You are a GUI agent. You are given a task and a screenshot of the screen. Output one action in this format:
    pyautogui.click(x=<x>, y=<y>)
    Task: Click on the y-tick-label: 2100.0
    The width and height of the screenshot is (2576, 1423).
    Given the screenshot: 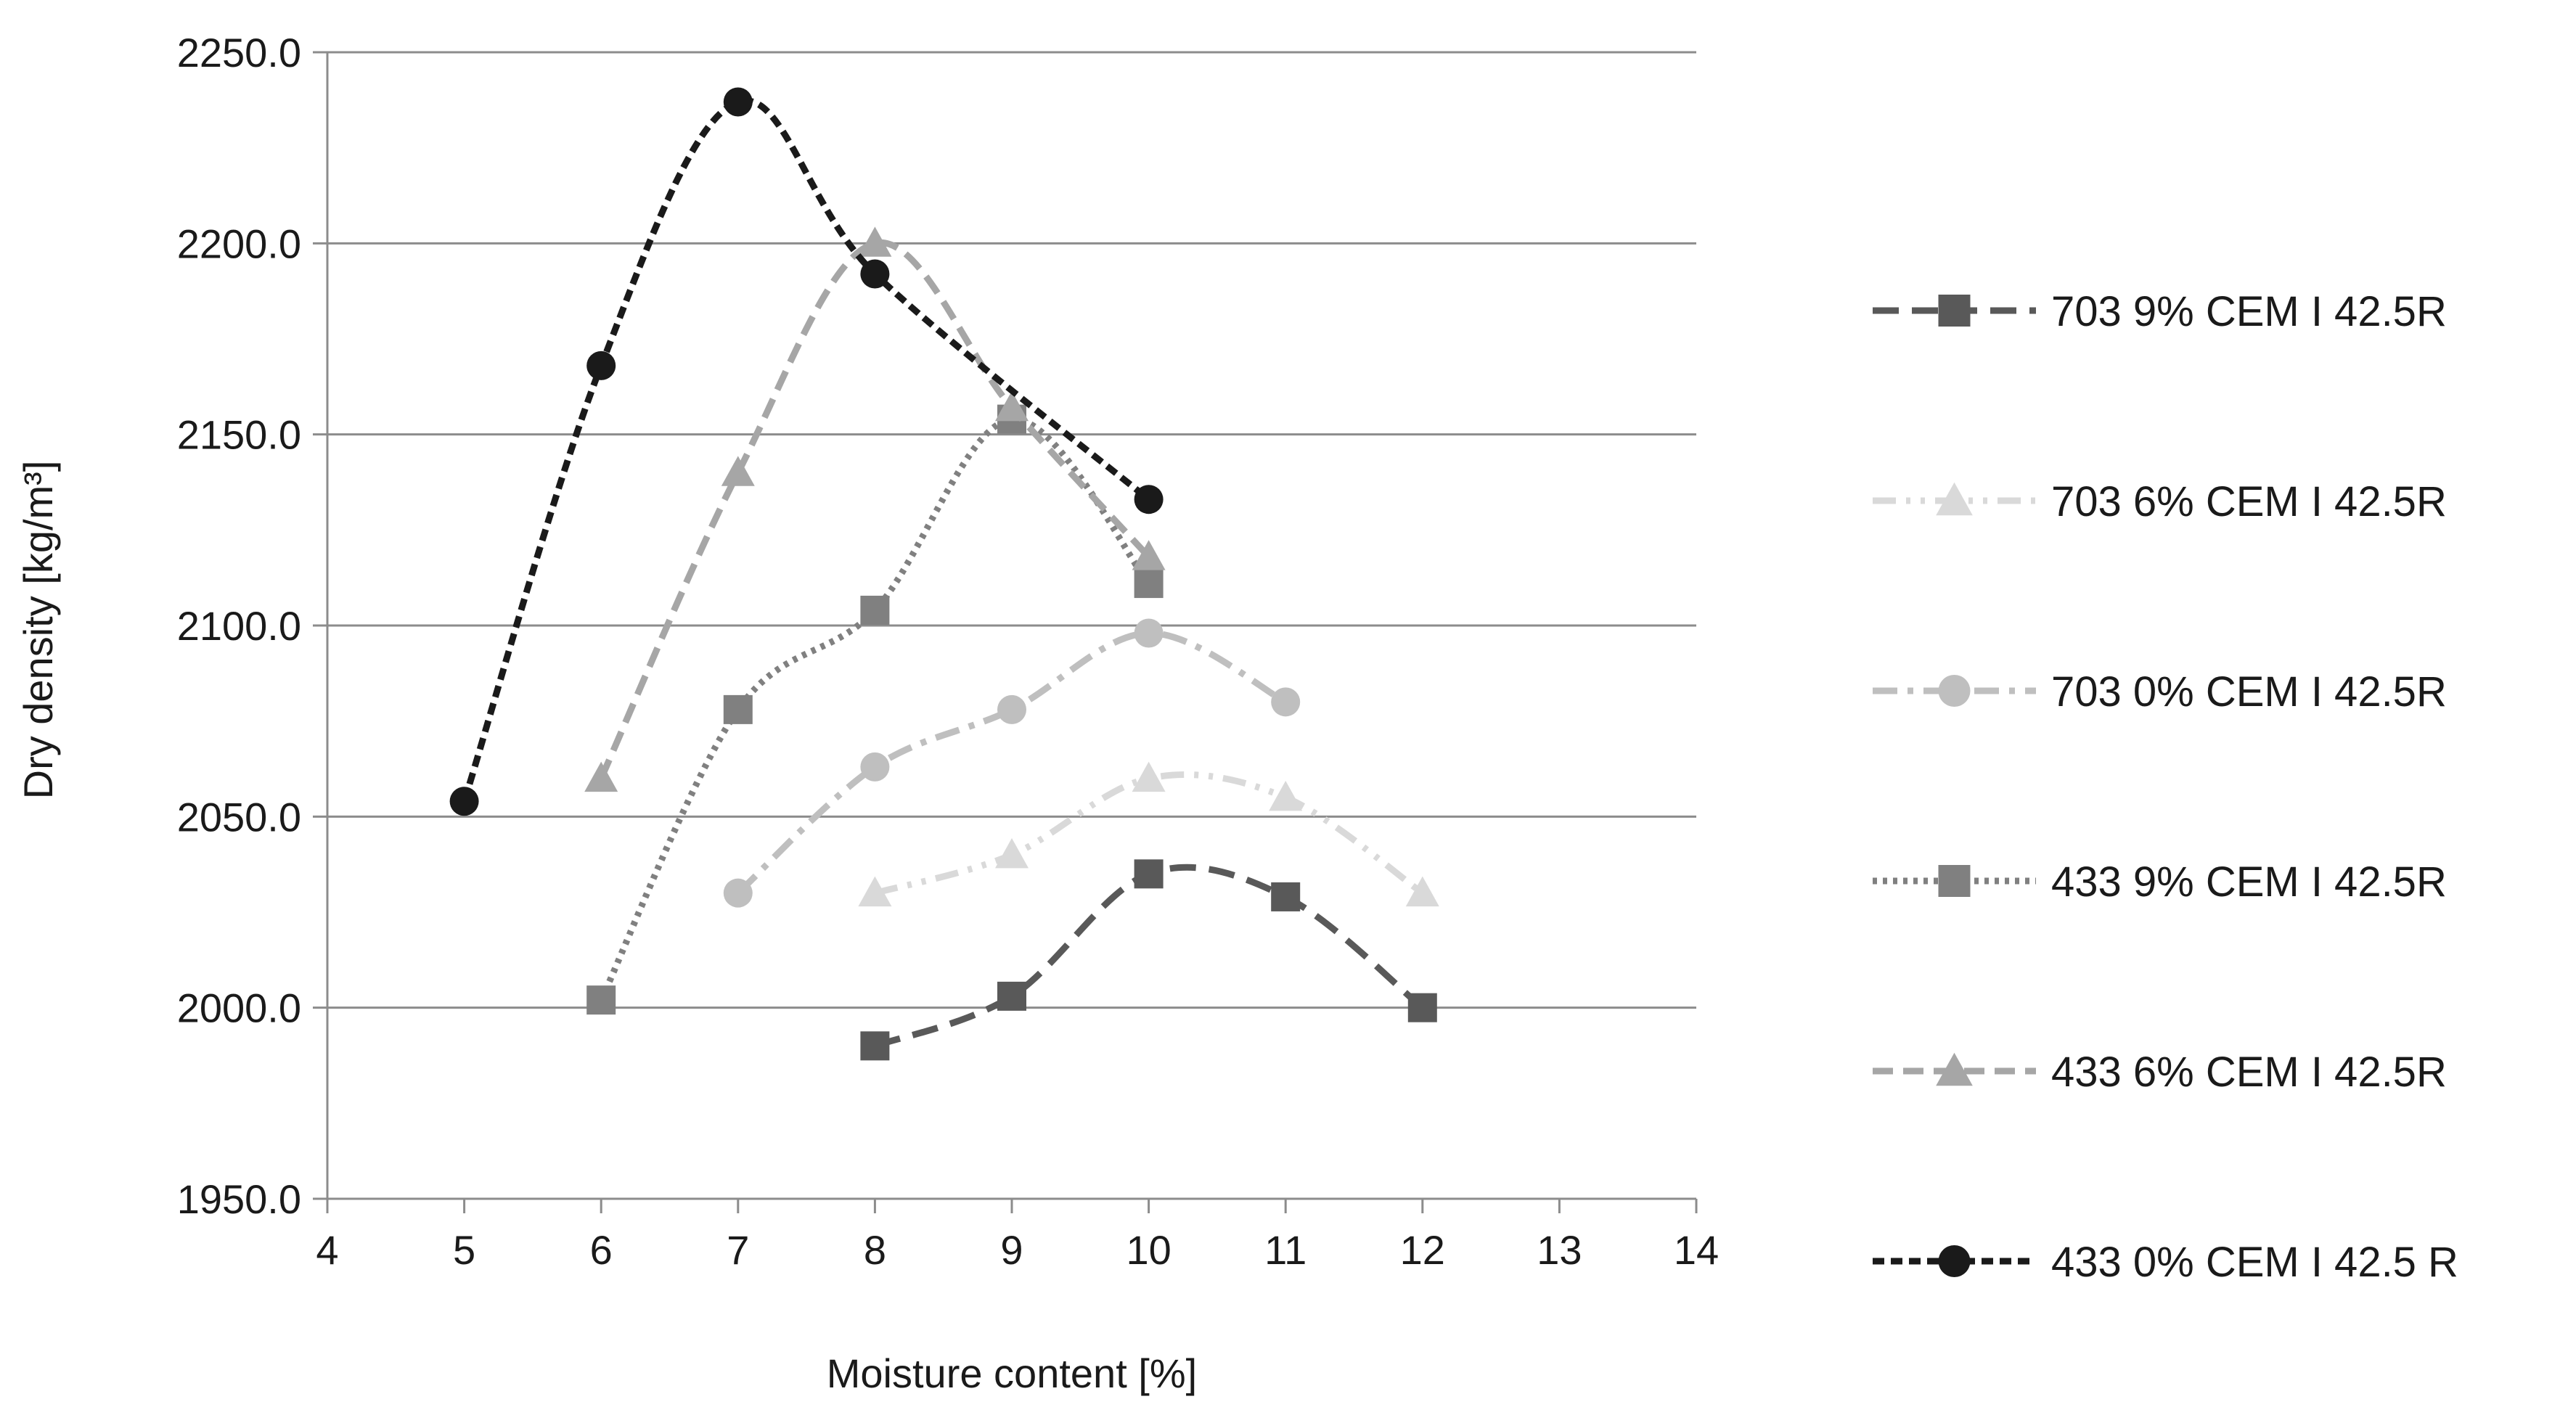 What is the action you would take?
    pyautogui.click(x=239, y=626)
    